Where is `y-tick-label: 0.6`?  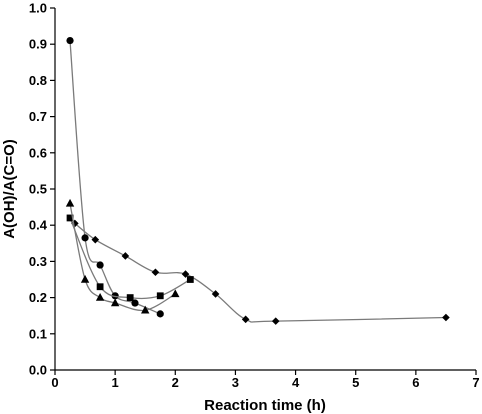
y-tick-label: 0.6 is located at coordinates (38, 152).